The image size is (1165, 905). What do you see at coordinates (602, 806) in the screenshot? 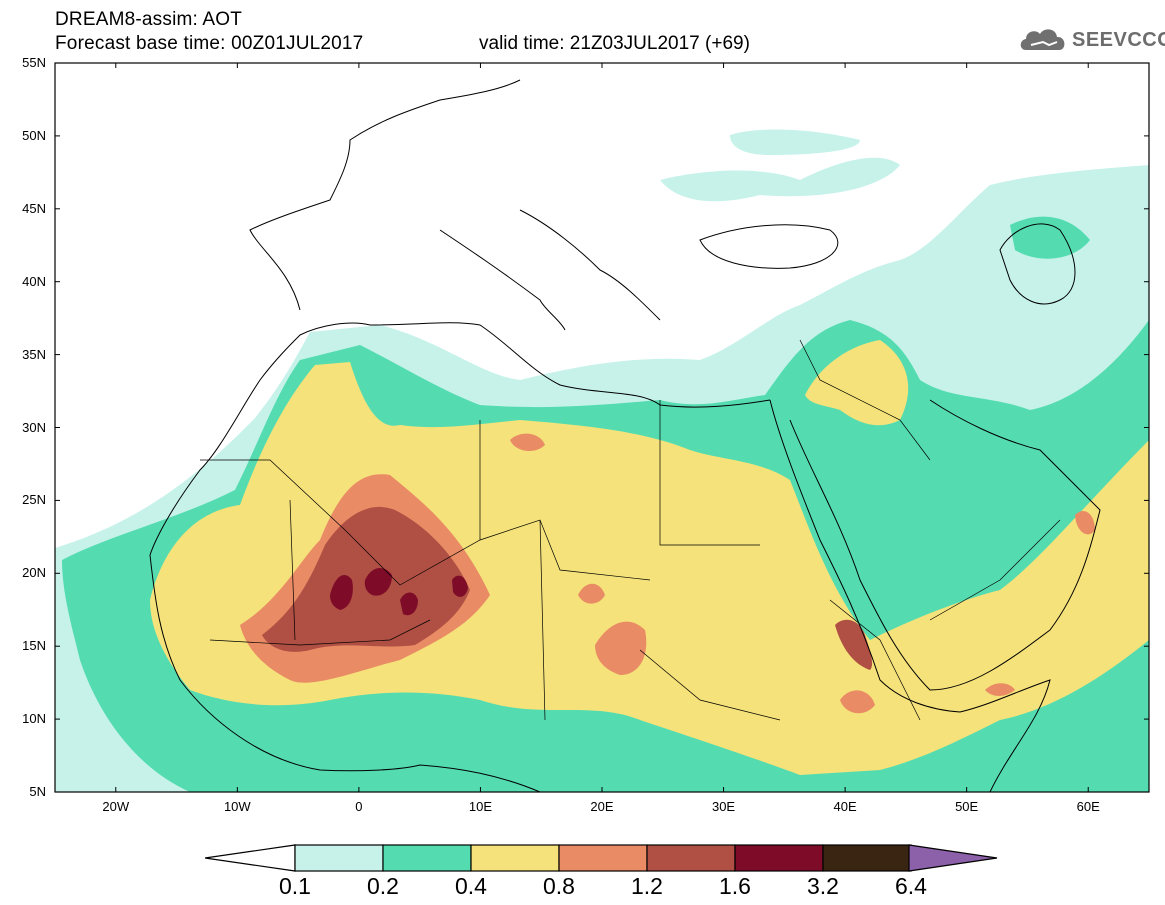
I see `lon-label: 20E` at bounding box center [602, 806].